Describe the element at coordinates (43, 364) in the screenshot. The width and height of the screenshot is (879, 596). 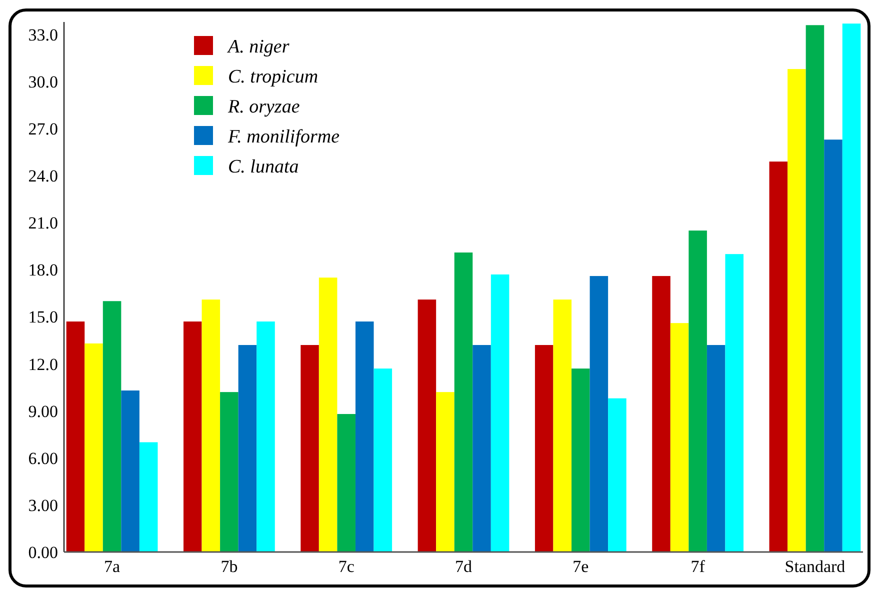
I see `y-tick-label: 12.0` at that location.